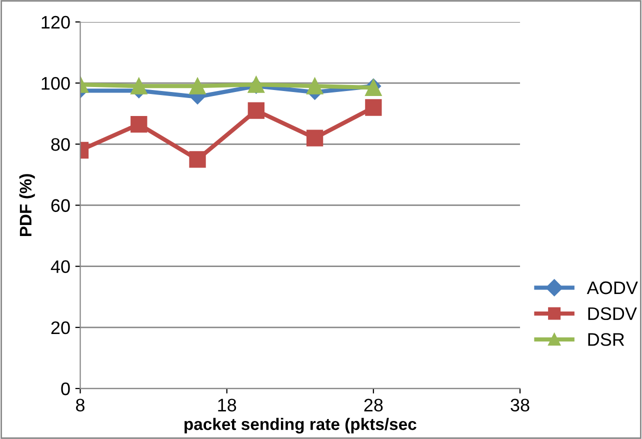 The image size is (642, 439). Describe the element at coordinates (612, 287) in the screenshot. I see `legend-label: AODV` at that location.